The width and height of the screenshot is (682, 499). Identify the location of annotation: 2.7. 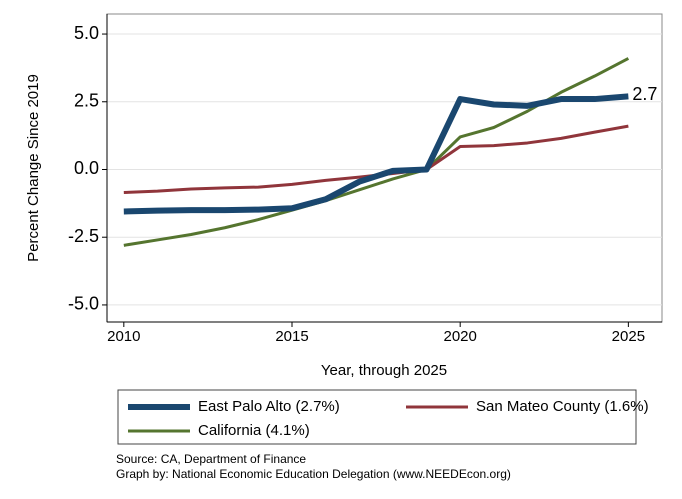
(644, 94).